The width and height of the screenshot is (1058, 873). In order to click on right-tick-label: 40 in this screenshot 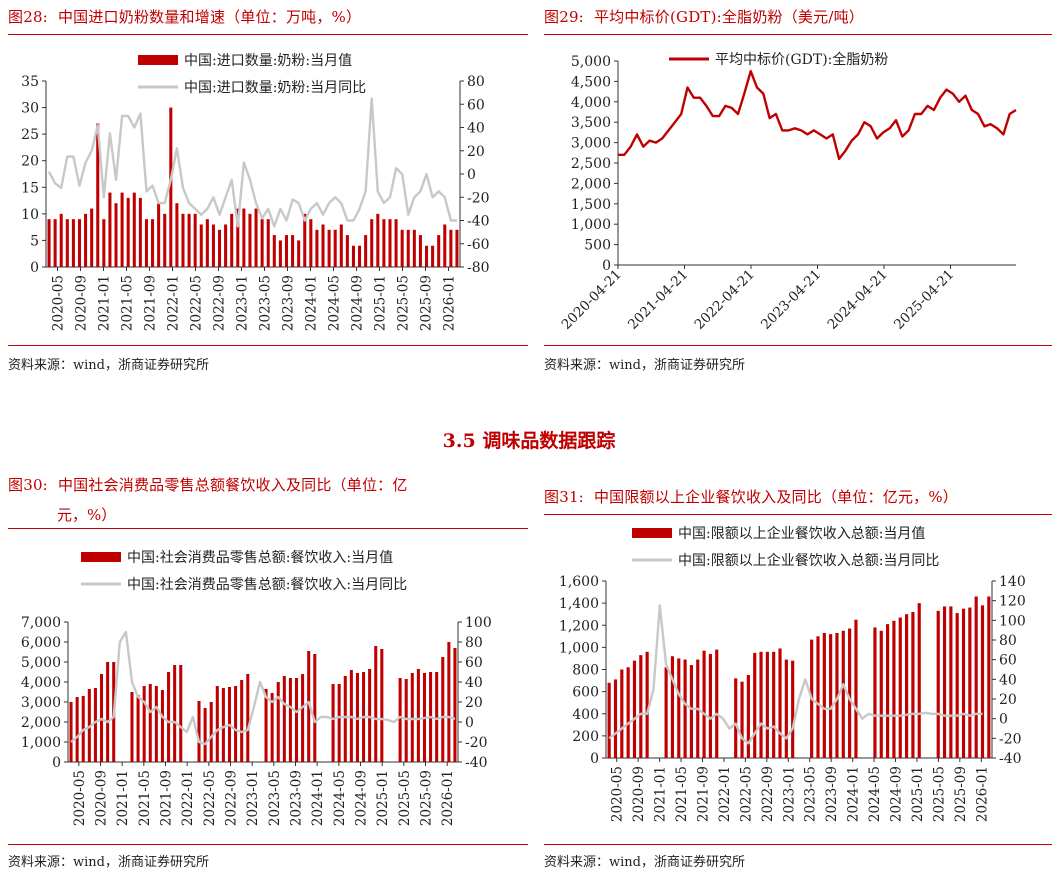, I will do `click(474, 683)`.